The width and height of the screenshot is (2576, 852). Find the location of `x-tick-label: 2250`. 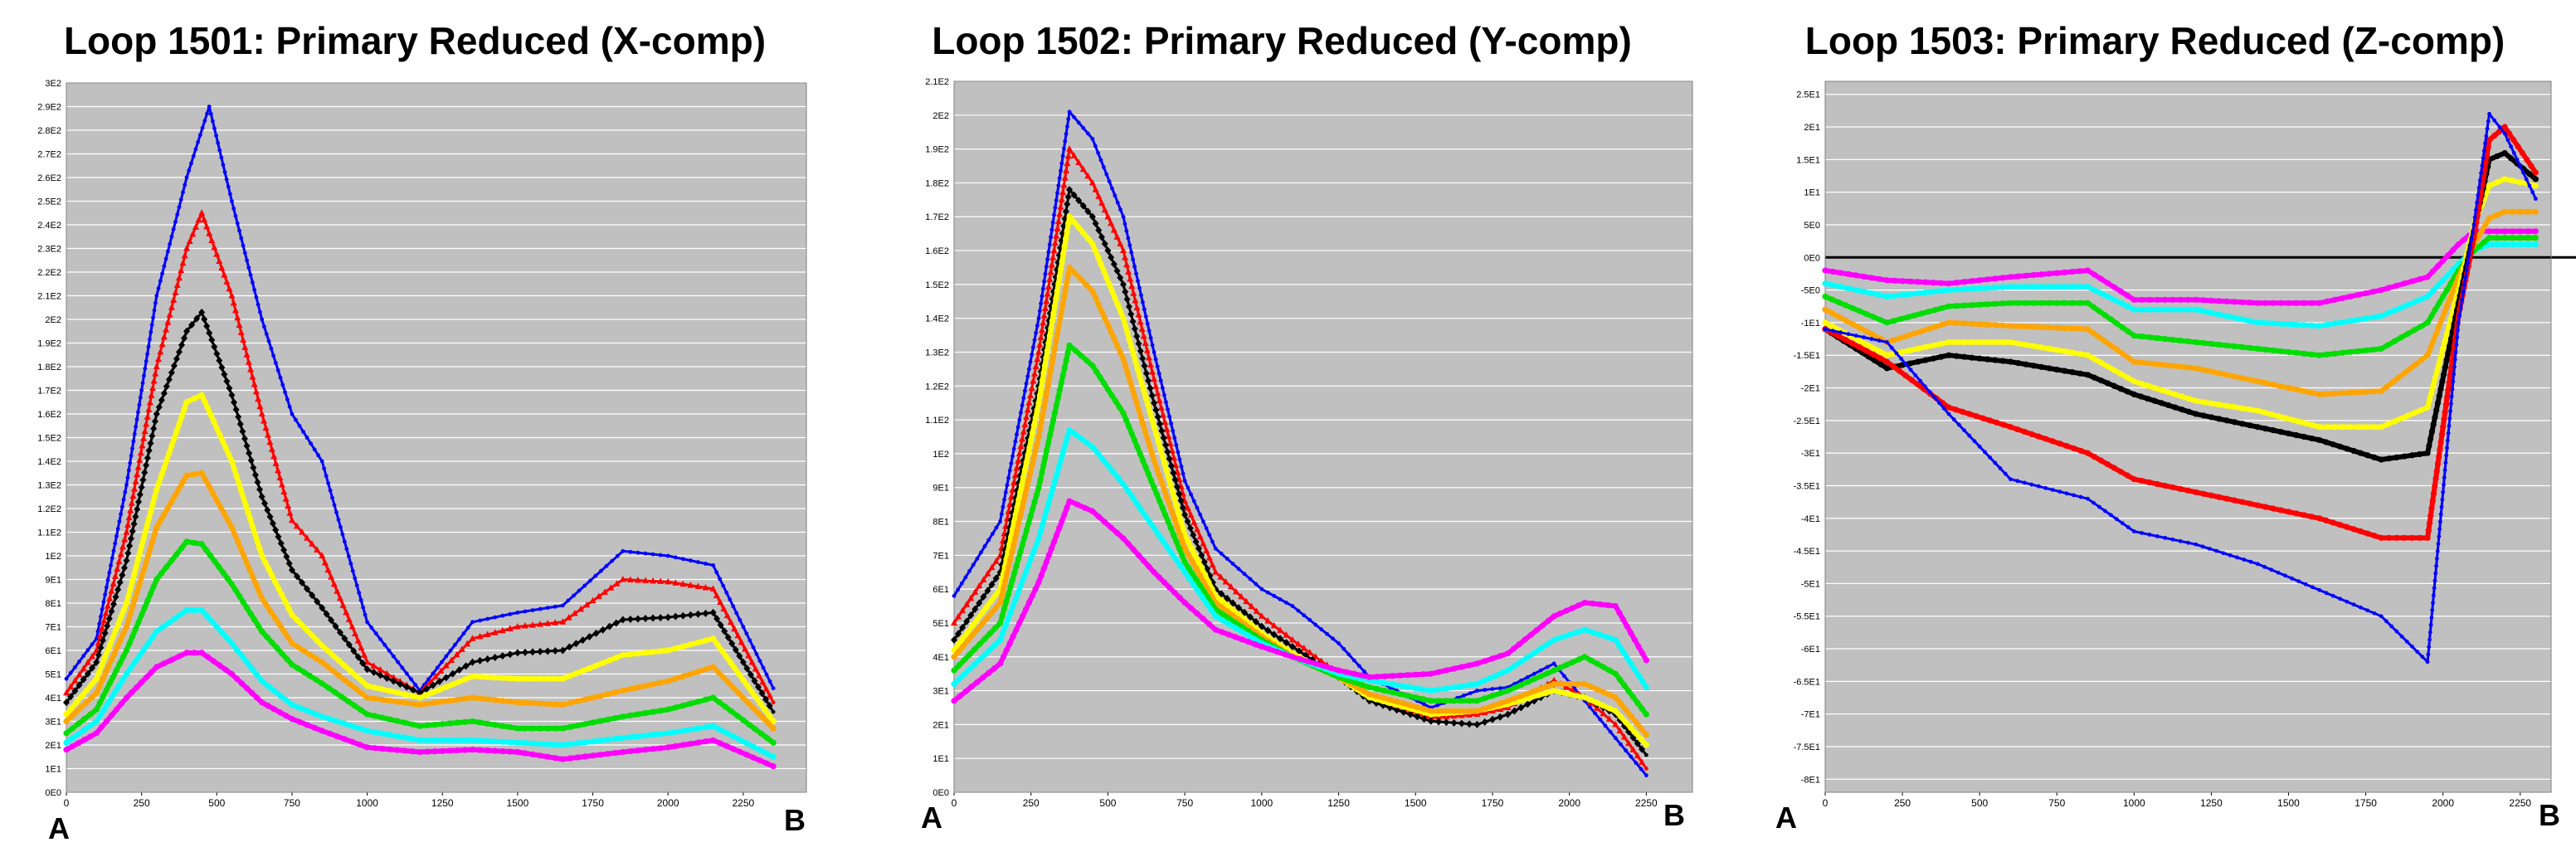

x-tick-label: 2250 is located at coordinates (1646, 803).